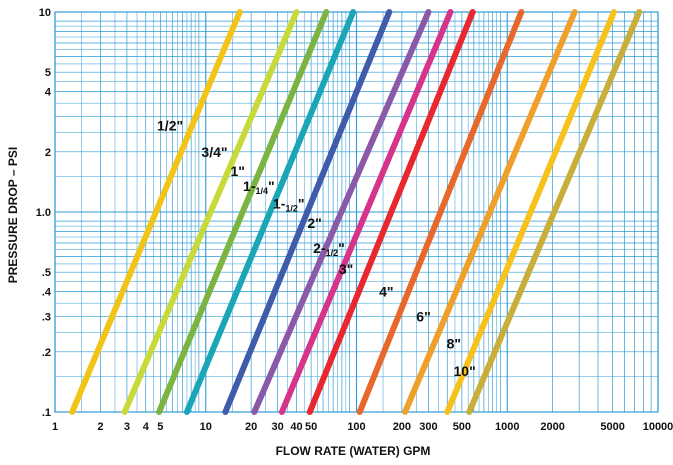 The width and height of the screenshot is (673, 465). Describe the element at coordinates (127, 427) in the screenshot. I see `x-tick-label: 3` at that location.